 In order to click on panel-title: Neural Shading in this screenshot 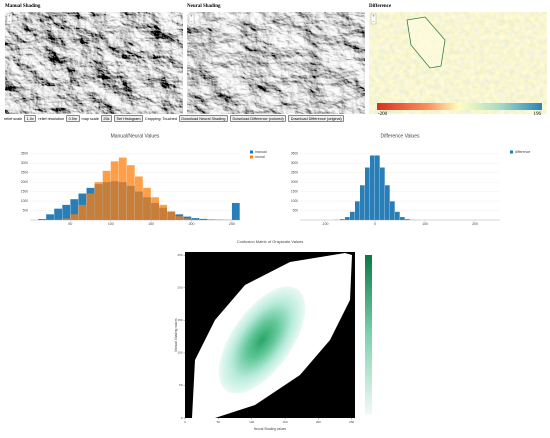, I will do `click(204, 6)`.